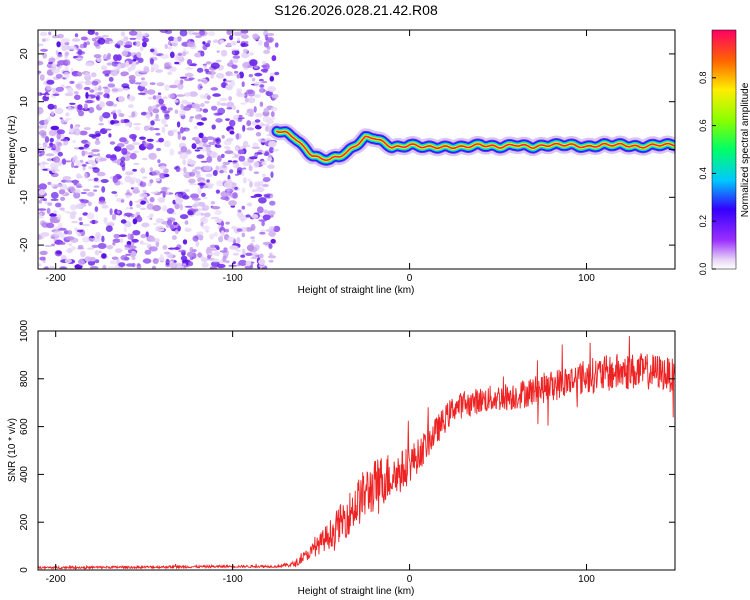  Describe the element at coordinates (24, 330) in the screenshot. I see `y-tick-label: 1000` at that location.